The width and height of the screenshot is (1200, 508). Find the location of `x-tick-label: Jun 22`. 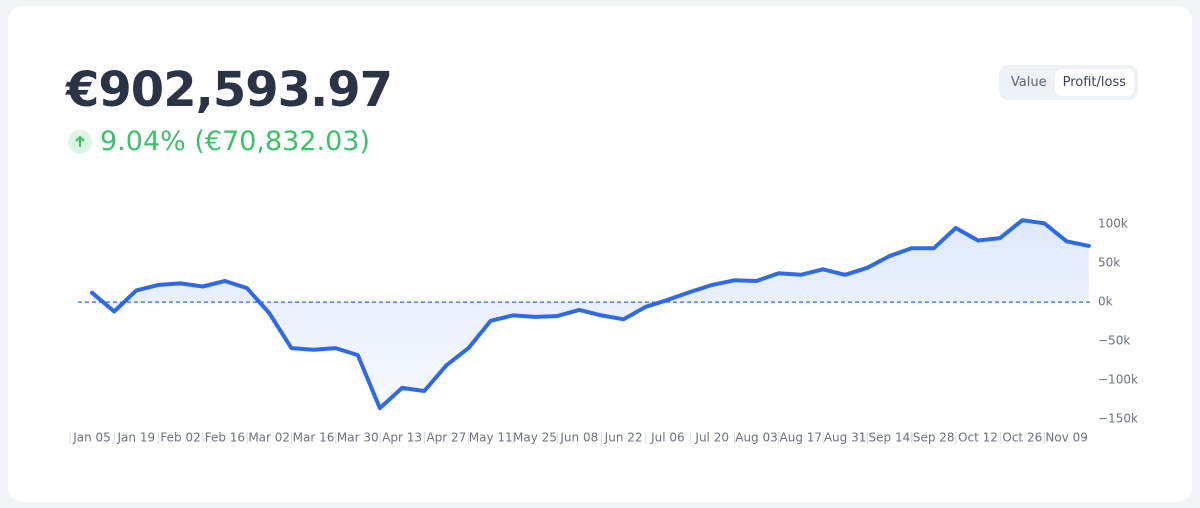

x-tick-label: Jun 22 is located at coordinates (623, 438).